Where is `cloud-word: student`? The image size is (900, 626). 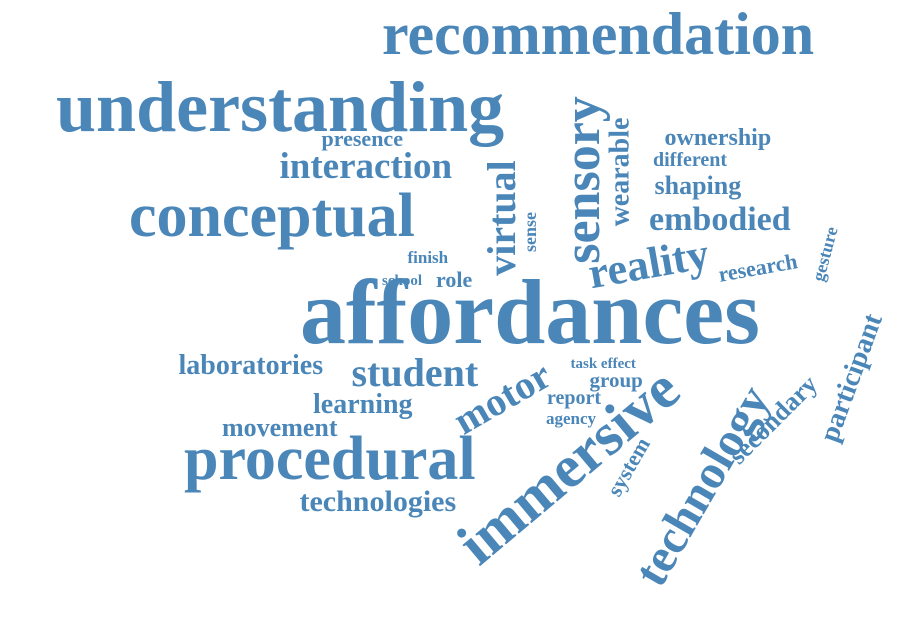 cloud-word: student is located at coordinates (415, 372).